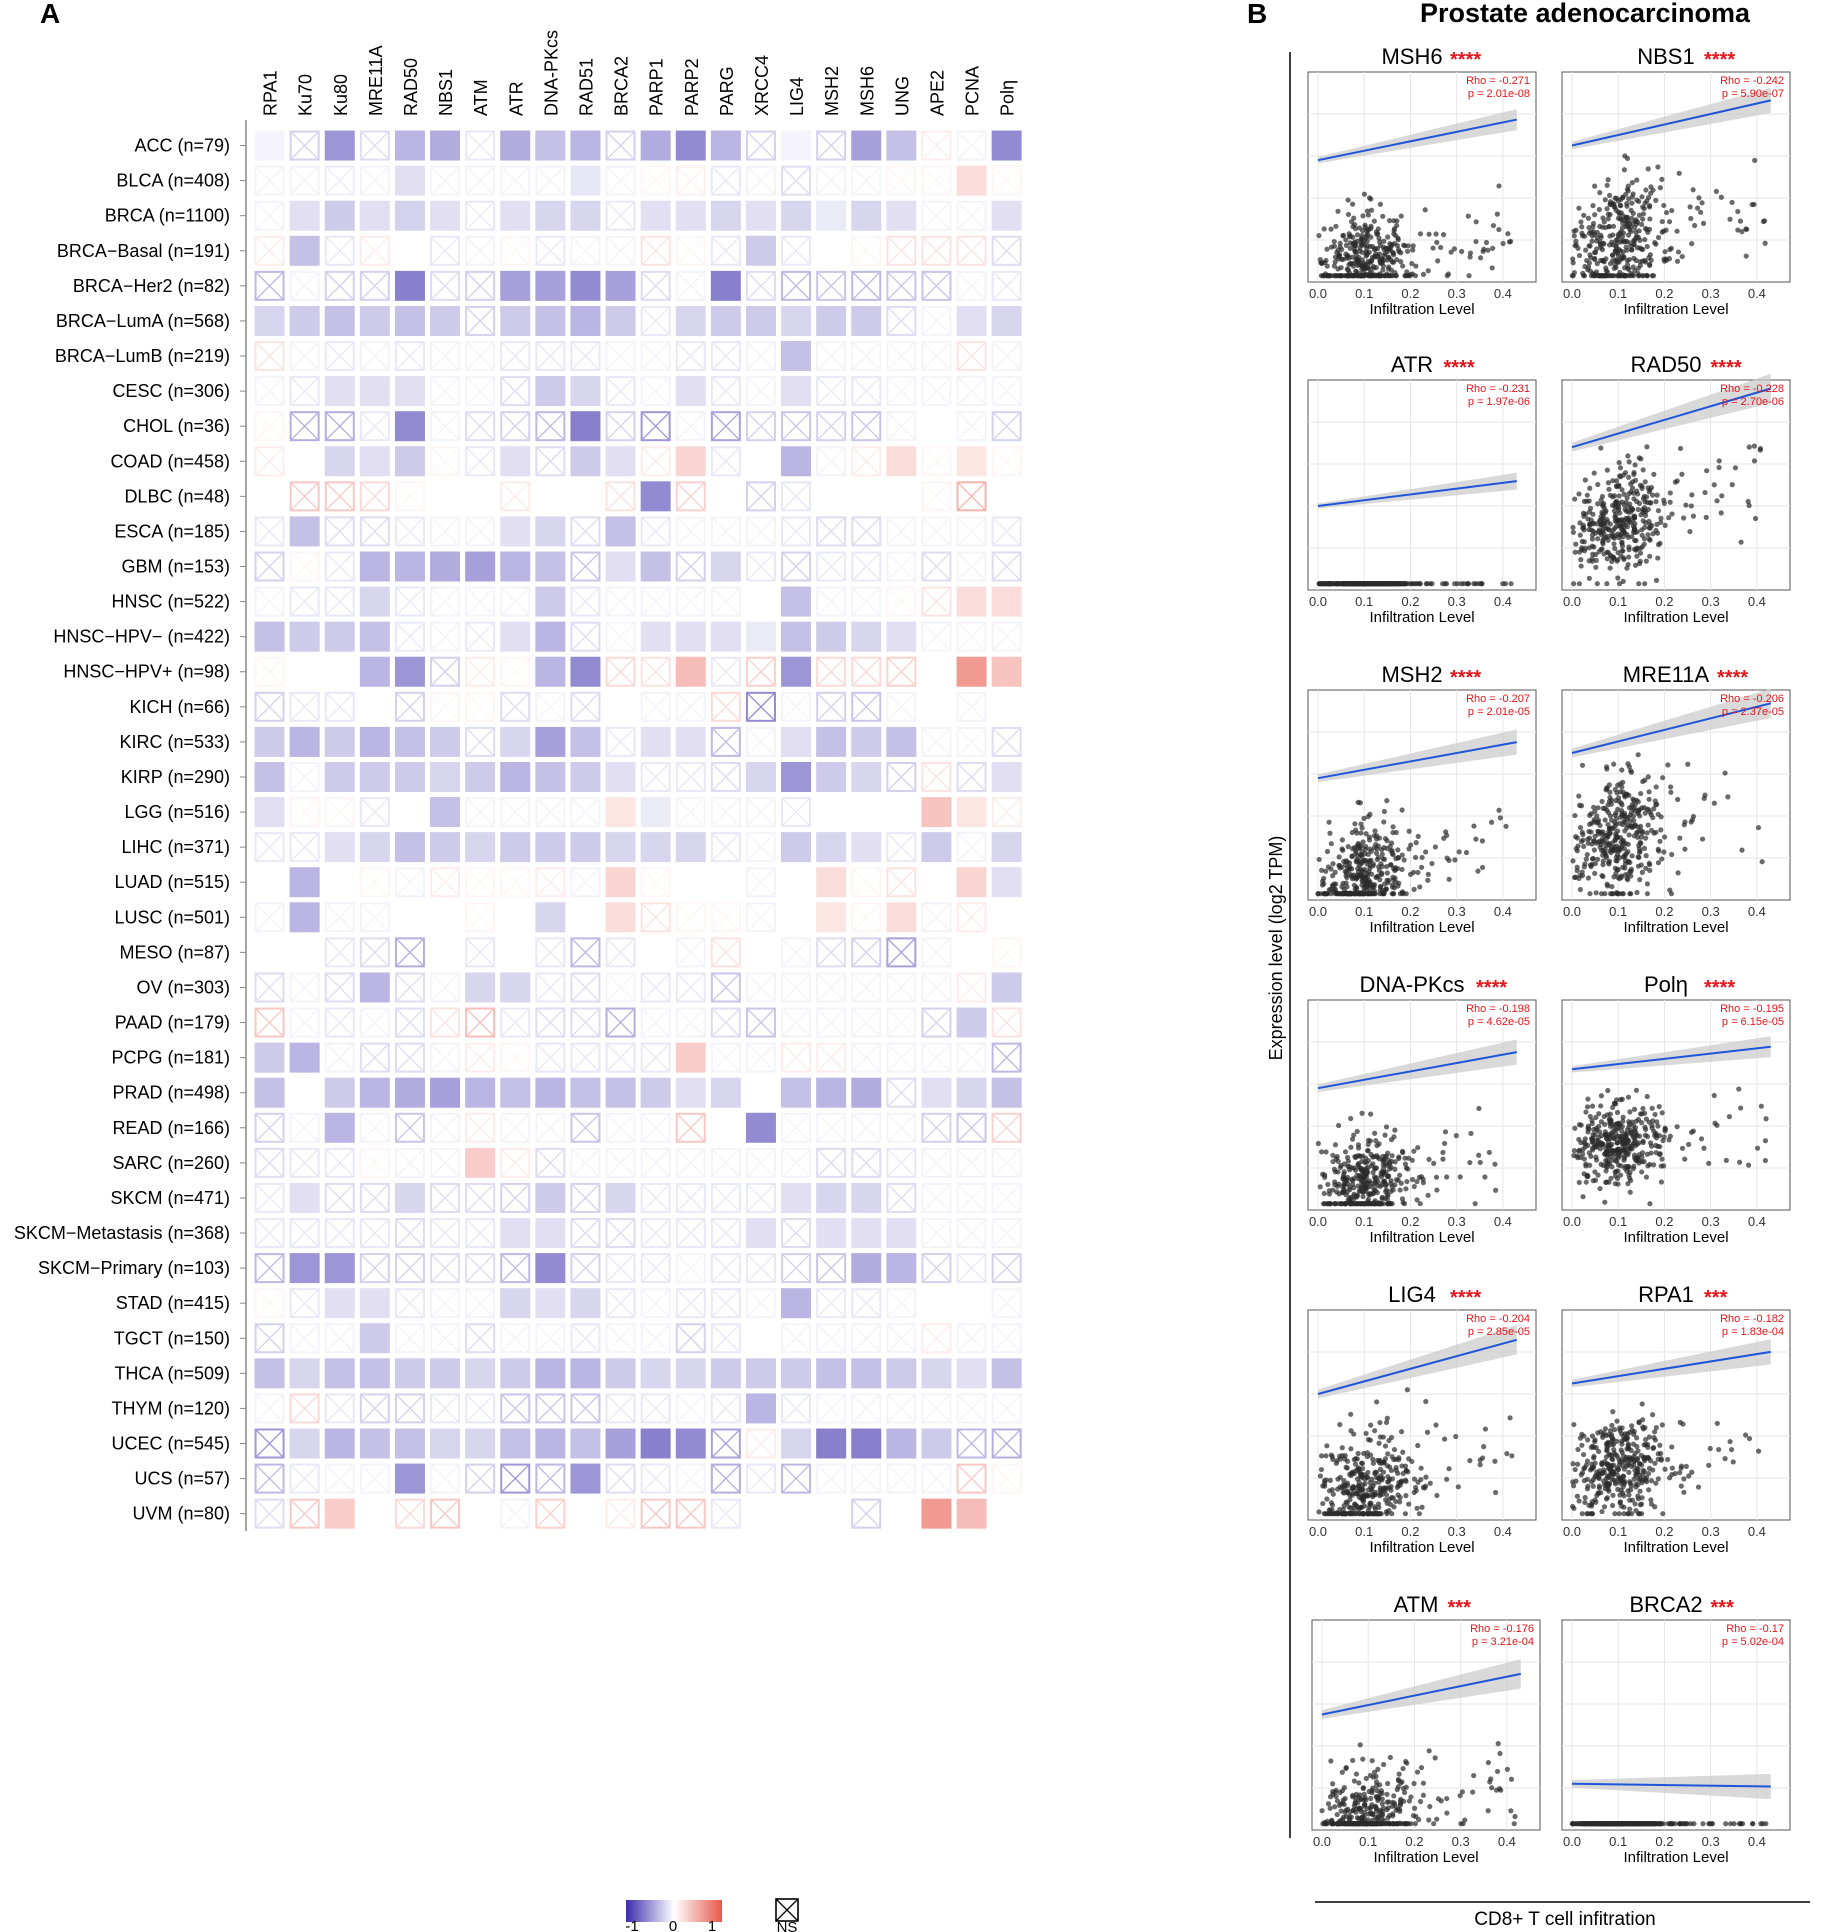  I want to click on x-tick-label: 0.4, so click(1503, 293).